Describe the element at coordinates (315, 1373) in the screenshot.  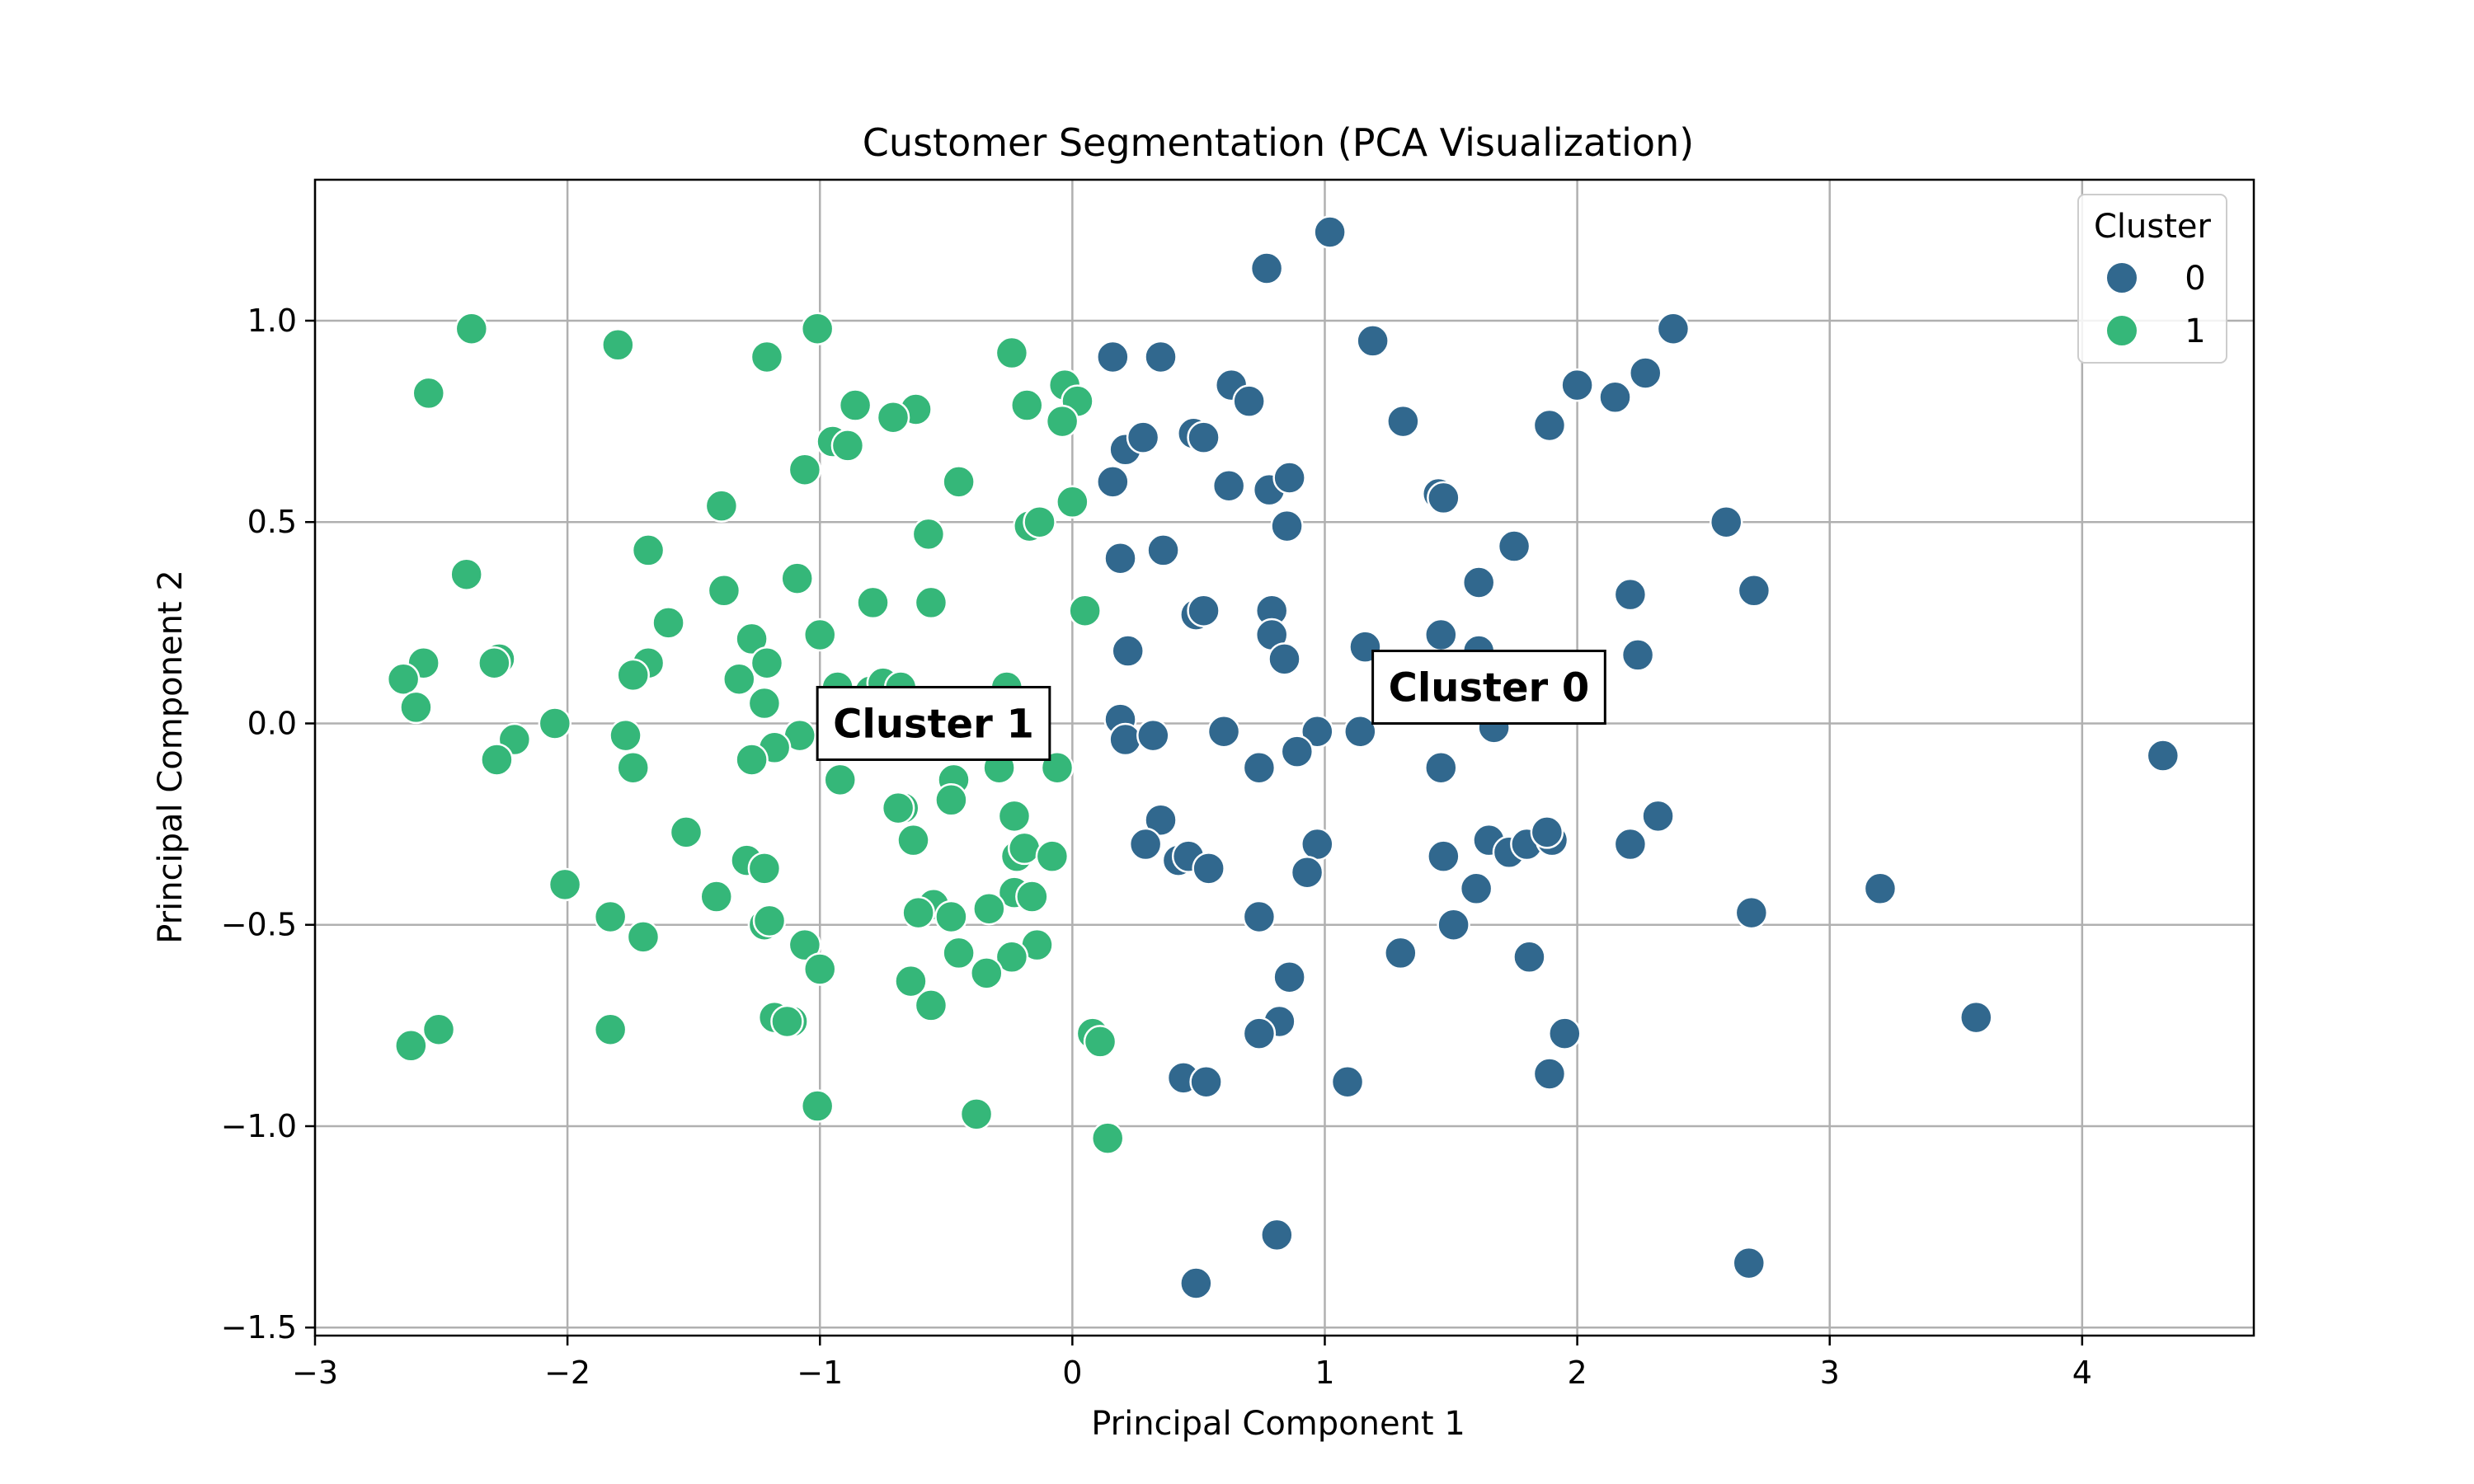
I see `x-tick-label: −3` at that location.